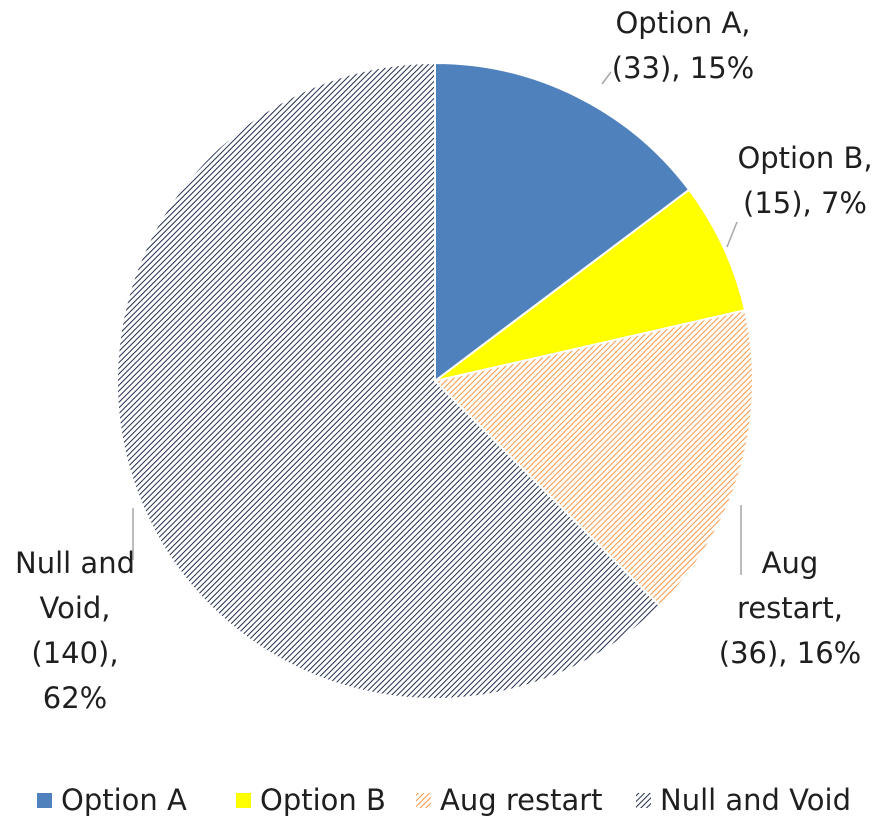 This screenshot has width=877, height=821. Describe the element at coordinates (75, 563) in the screenshot. I see `data-label: Null and` at that location.